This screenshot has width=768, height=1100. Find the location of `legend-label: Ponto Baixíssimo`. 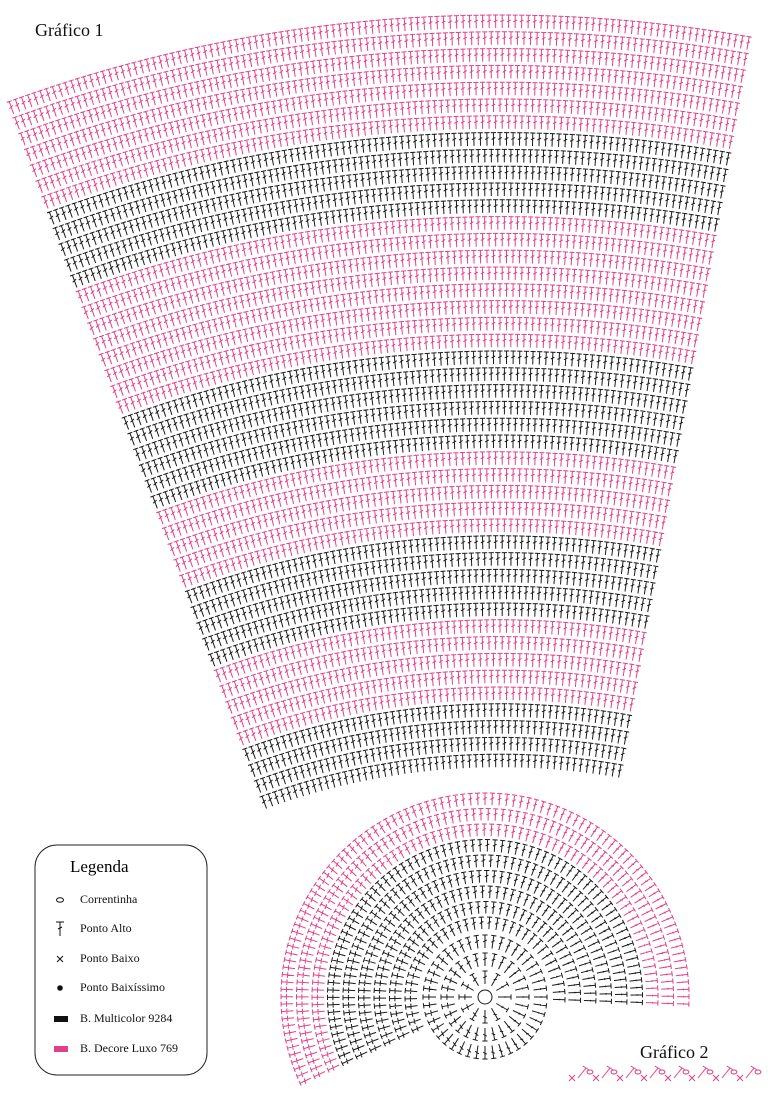

legend-label: Ponto Baixíssimo is located at coordinates (122, 987).